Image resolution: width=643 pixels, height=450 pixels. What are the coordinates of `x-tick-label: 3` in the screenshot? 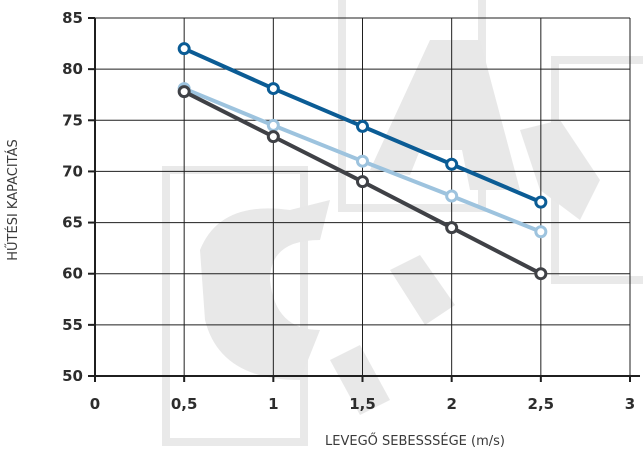 It's located at (630, 404).